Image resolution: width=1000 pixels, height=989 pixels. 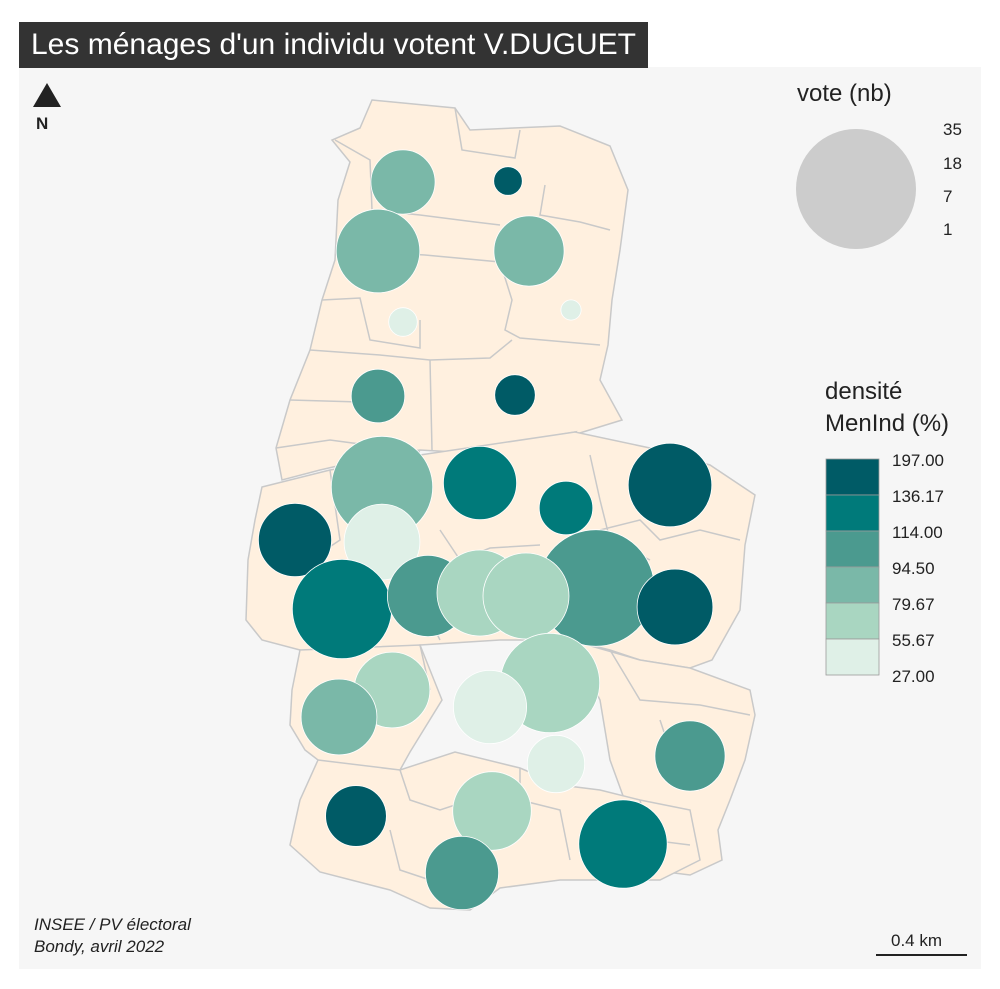 What do you see at coordinates (918, 460) in the screenshot?
I see `density-break-1: 197.00` at bounding box center [918, 460].